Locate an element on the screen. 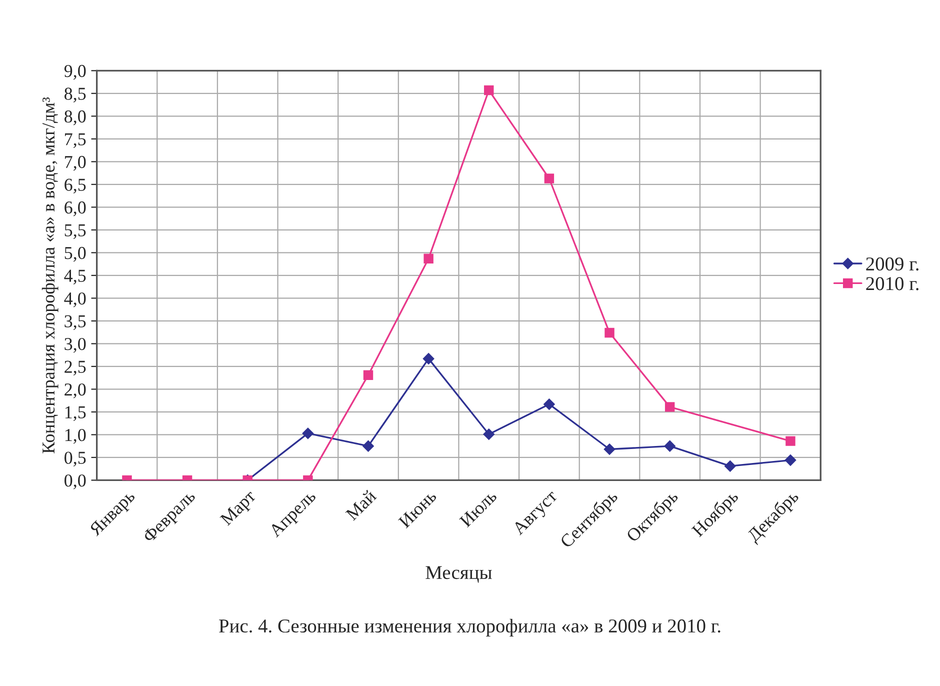 This screenshot has height=686, width=940. y-tick-label: 4,0 is located at coordinates (75, 300).